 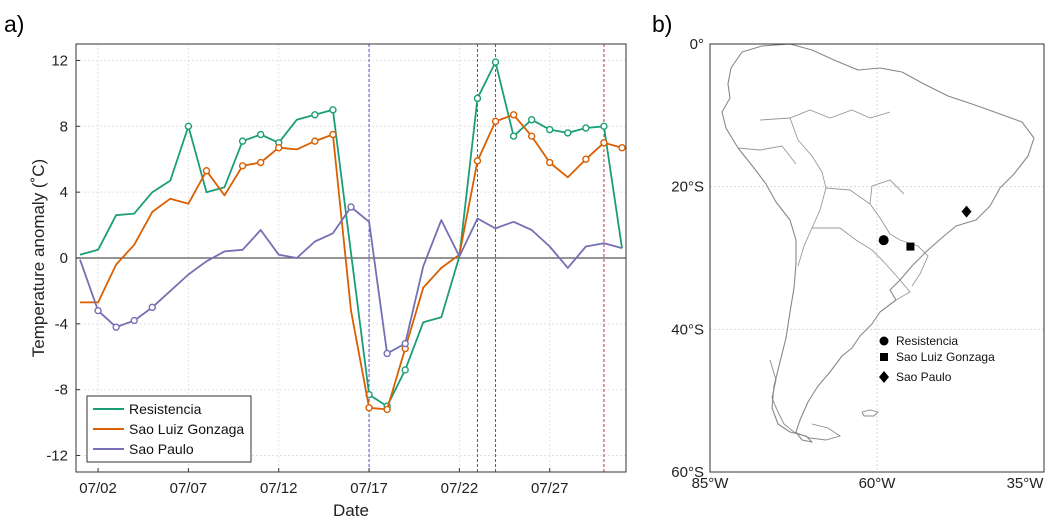 I want to click on panel-a-label: a), so click(x=14, y=24).